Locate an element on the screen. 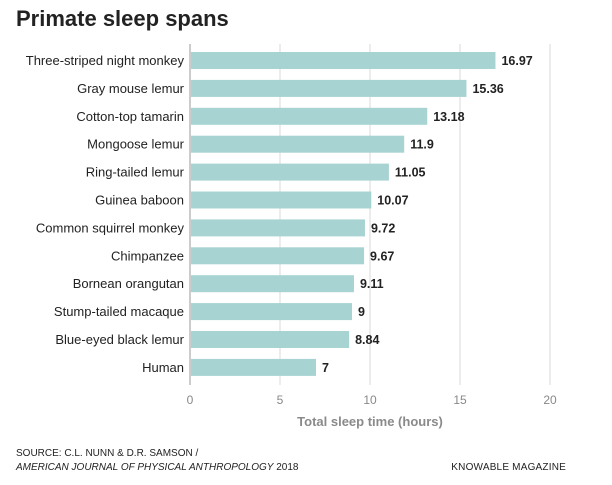  source-year: 2018 is located at coordinates (286, 467).